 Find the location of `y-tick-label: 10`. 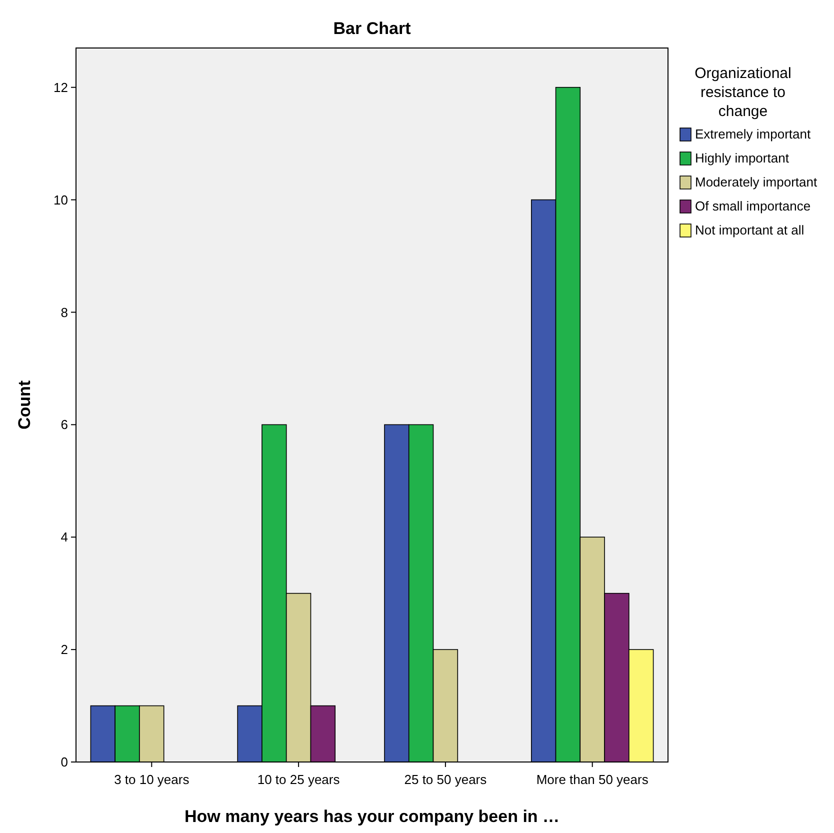

y-tick-label: 10 is located at coordinates (61, 200).